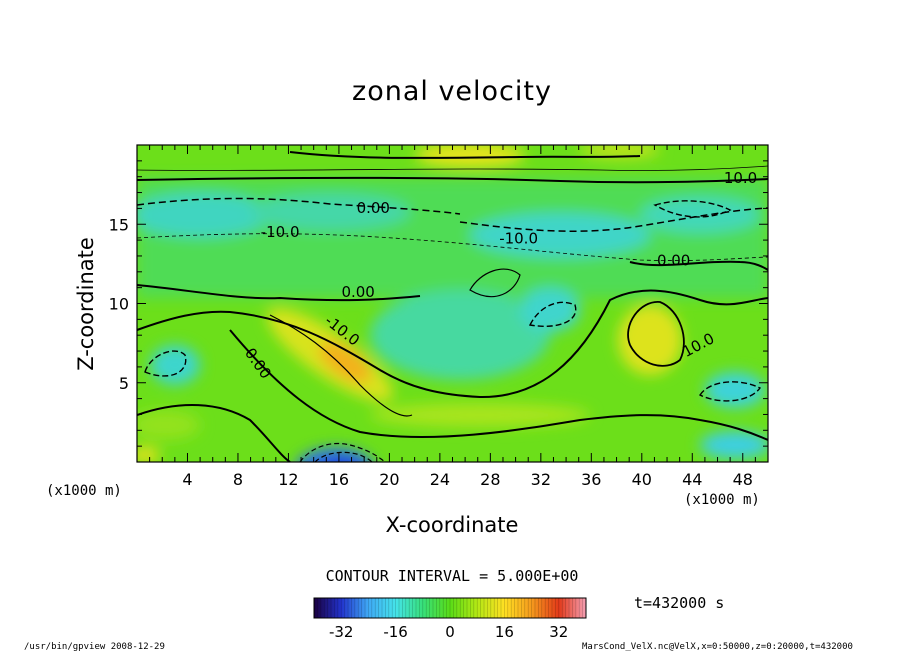  I want to click on x-tick-label: 32, so click(541, 479).